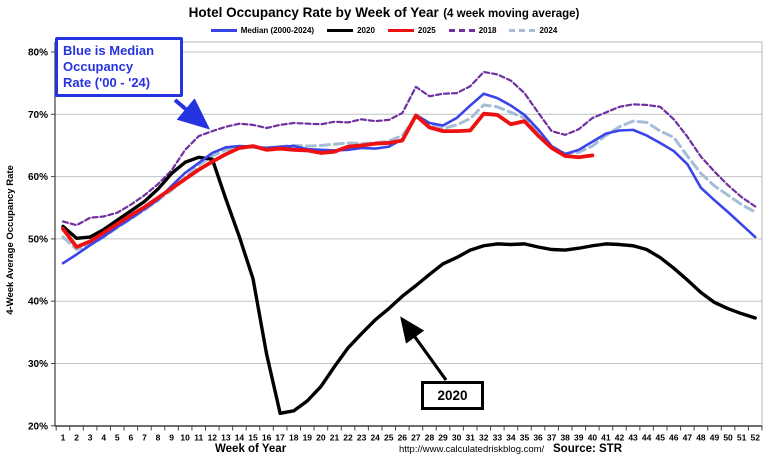 This screenshot has height=468, width=768. Describe the element at coordinates (525, 438) in the screenshot. I see `svg-text: 35` at that location.